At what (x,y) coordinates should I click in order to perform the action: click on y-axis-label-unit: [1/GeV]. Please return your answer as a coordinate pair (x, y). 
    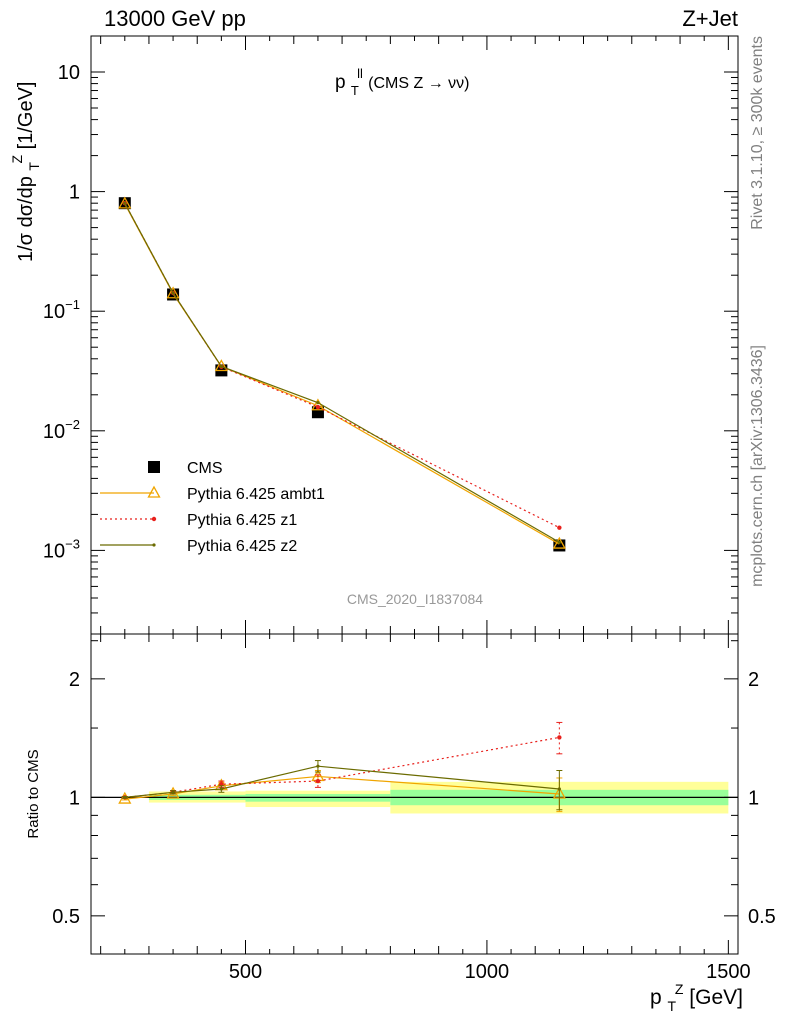
    Looking at the image, I should click on (26, 116).